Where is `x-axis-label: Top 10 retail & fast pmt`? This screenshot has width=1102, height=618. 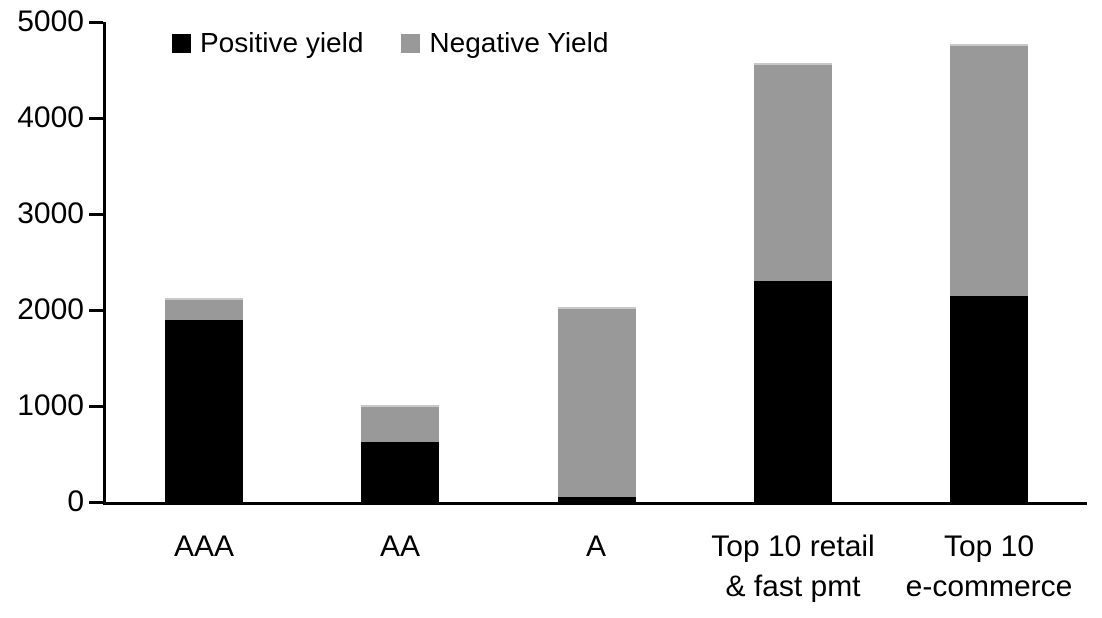
x-axis-label: Top 10 retail & fast pmt is located at coordinates (793, 566).